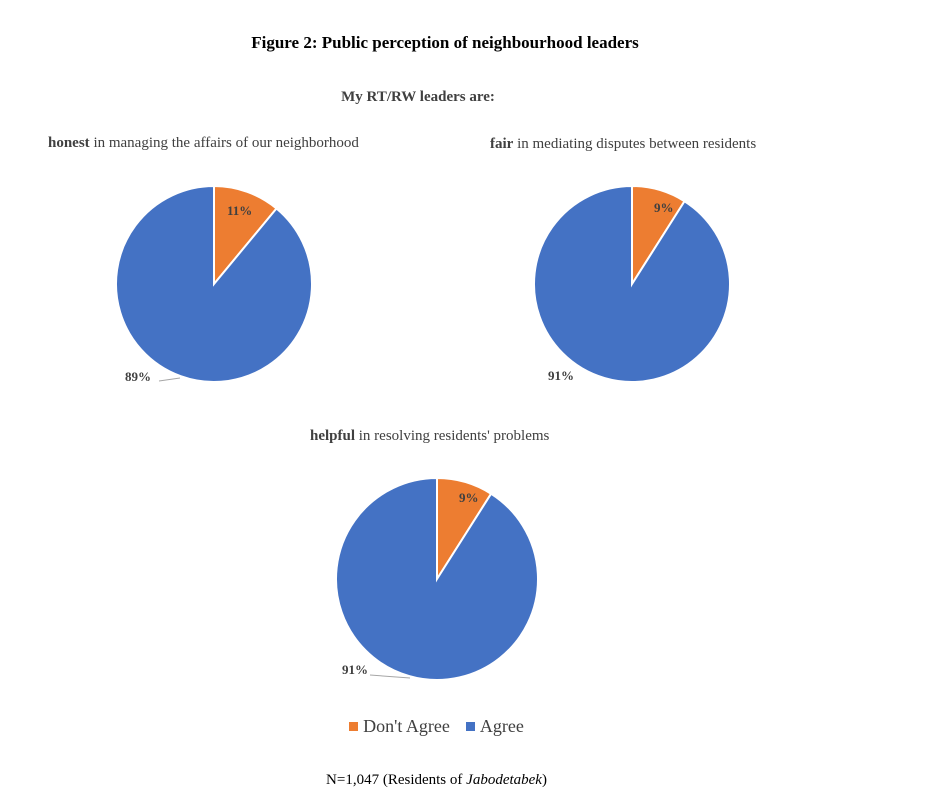 This screenshot has width=946, height=809. What do you see at coordinates (69, 143) in the screenshot?
I see `chart-title-keyword: honest` at bounding box center [69, 143].